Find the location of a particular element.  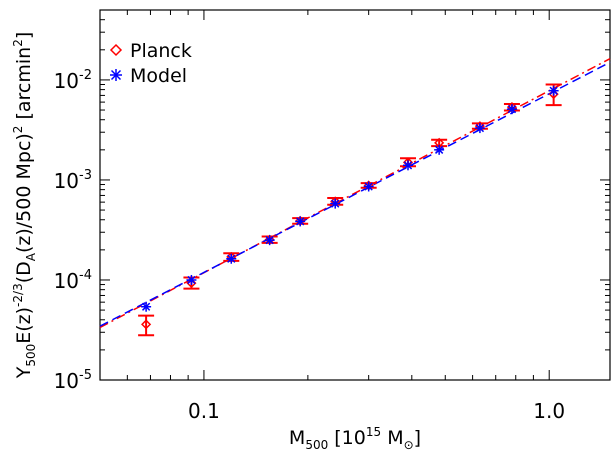

legend-asterisk-icon is located at coordinates (116, 75).